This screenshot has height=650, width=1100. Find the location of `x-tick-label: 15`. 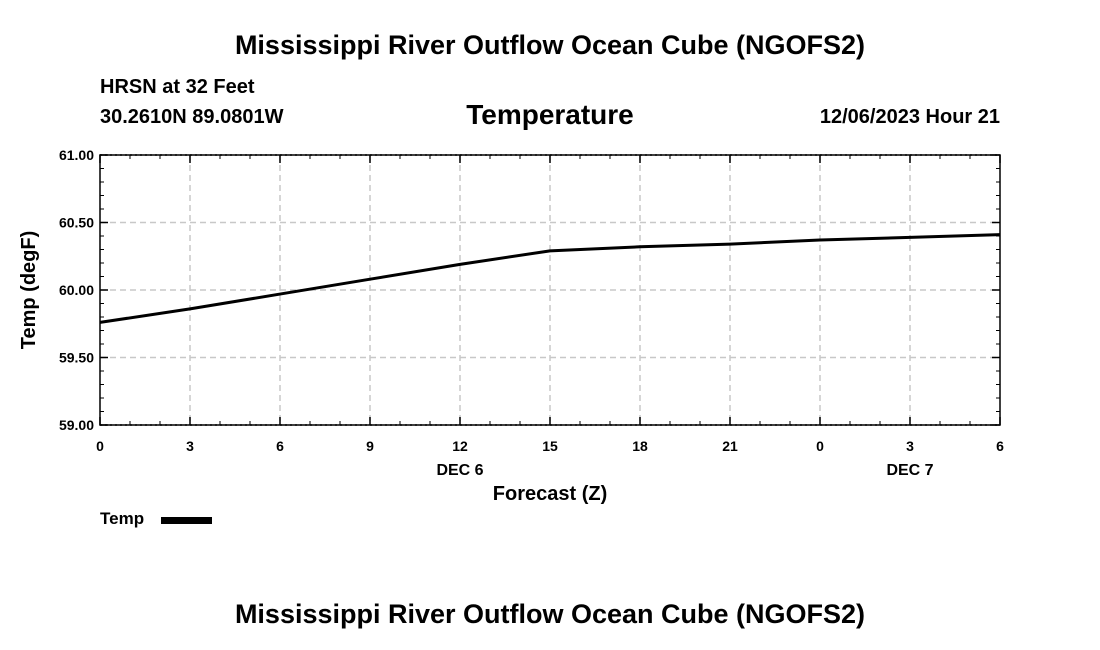

x-tick-label: 15 is located at coordinates (550, 446).